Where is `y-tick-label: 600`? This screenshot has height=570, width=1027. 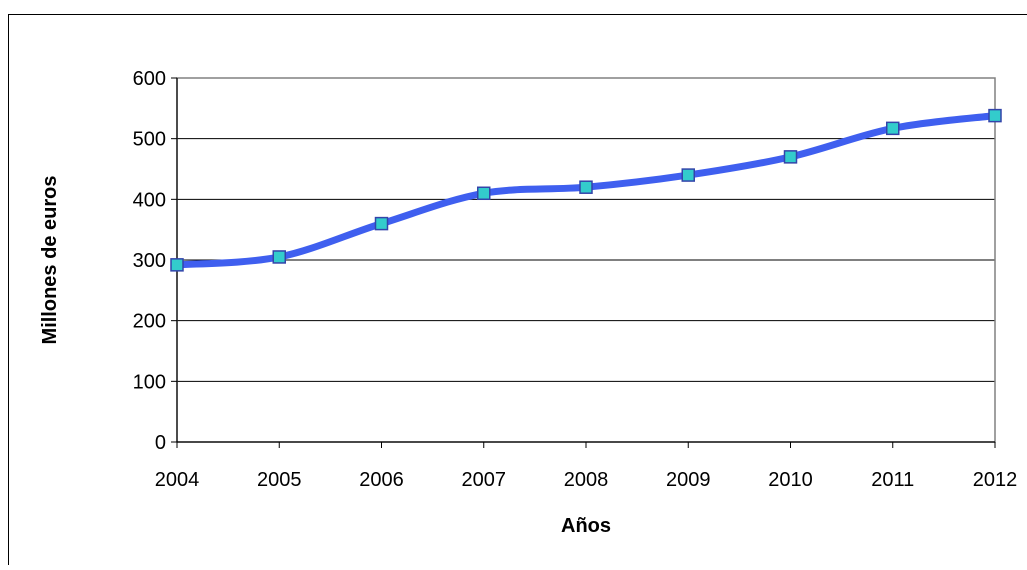 y-tick-label: 600 is located at coordinates (149, 79).